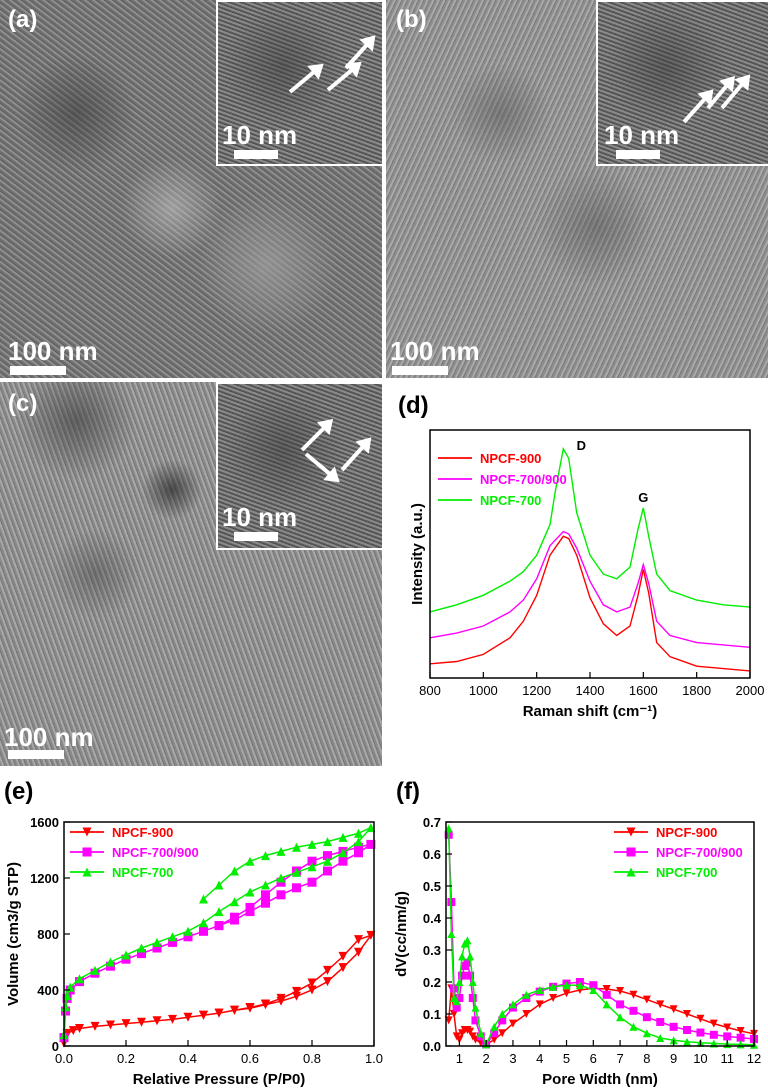  What do you see at coordinates (374, 1058) in the screenshot?
I see `x-tick-label: 1.0` at bounding box center [374, 1058].